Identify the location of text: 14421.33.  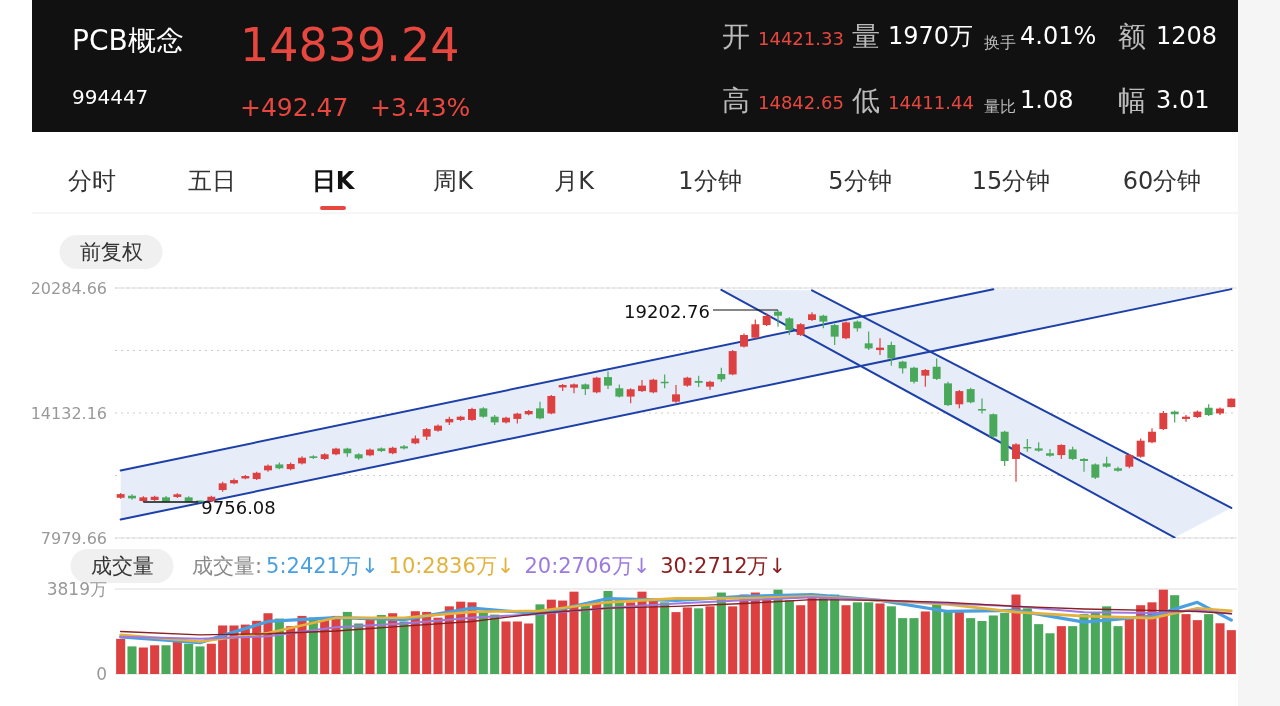
(801, 38).